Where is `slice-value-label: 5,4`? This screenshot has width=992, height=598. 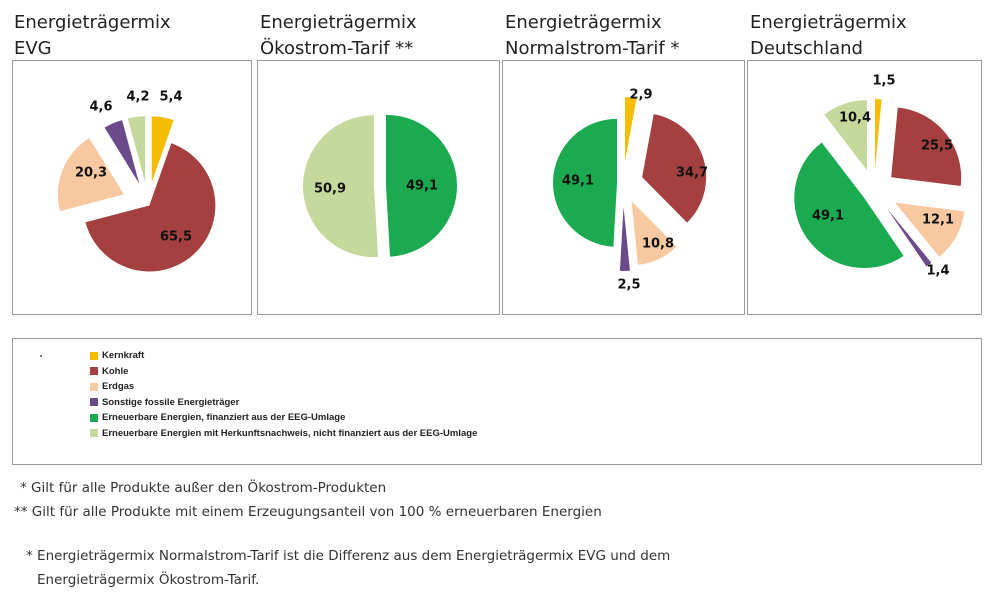 slice-value-label: 5,4 is located at coordinates (170, 97).